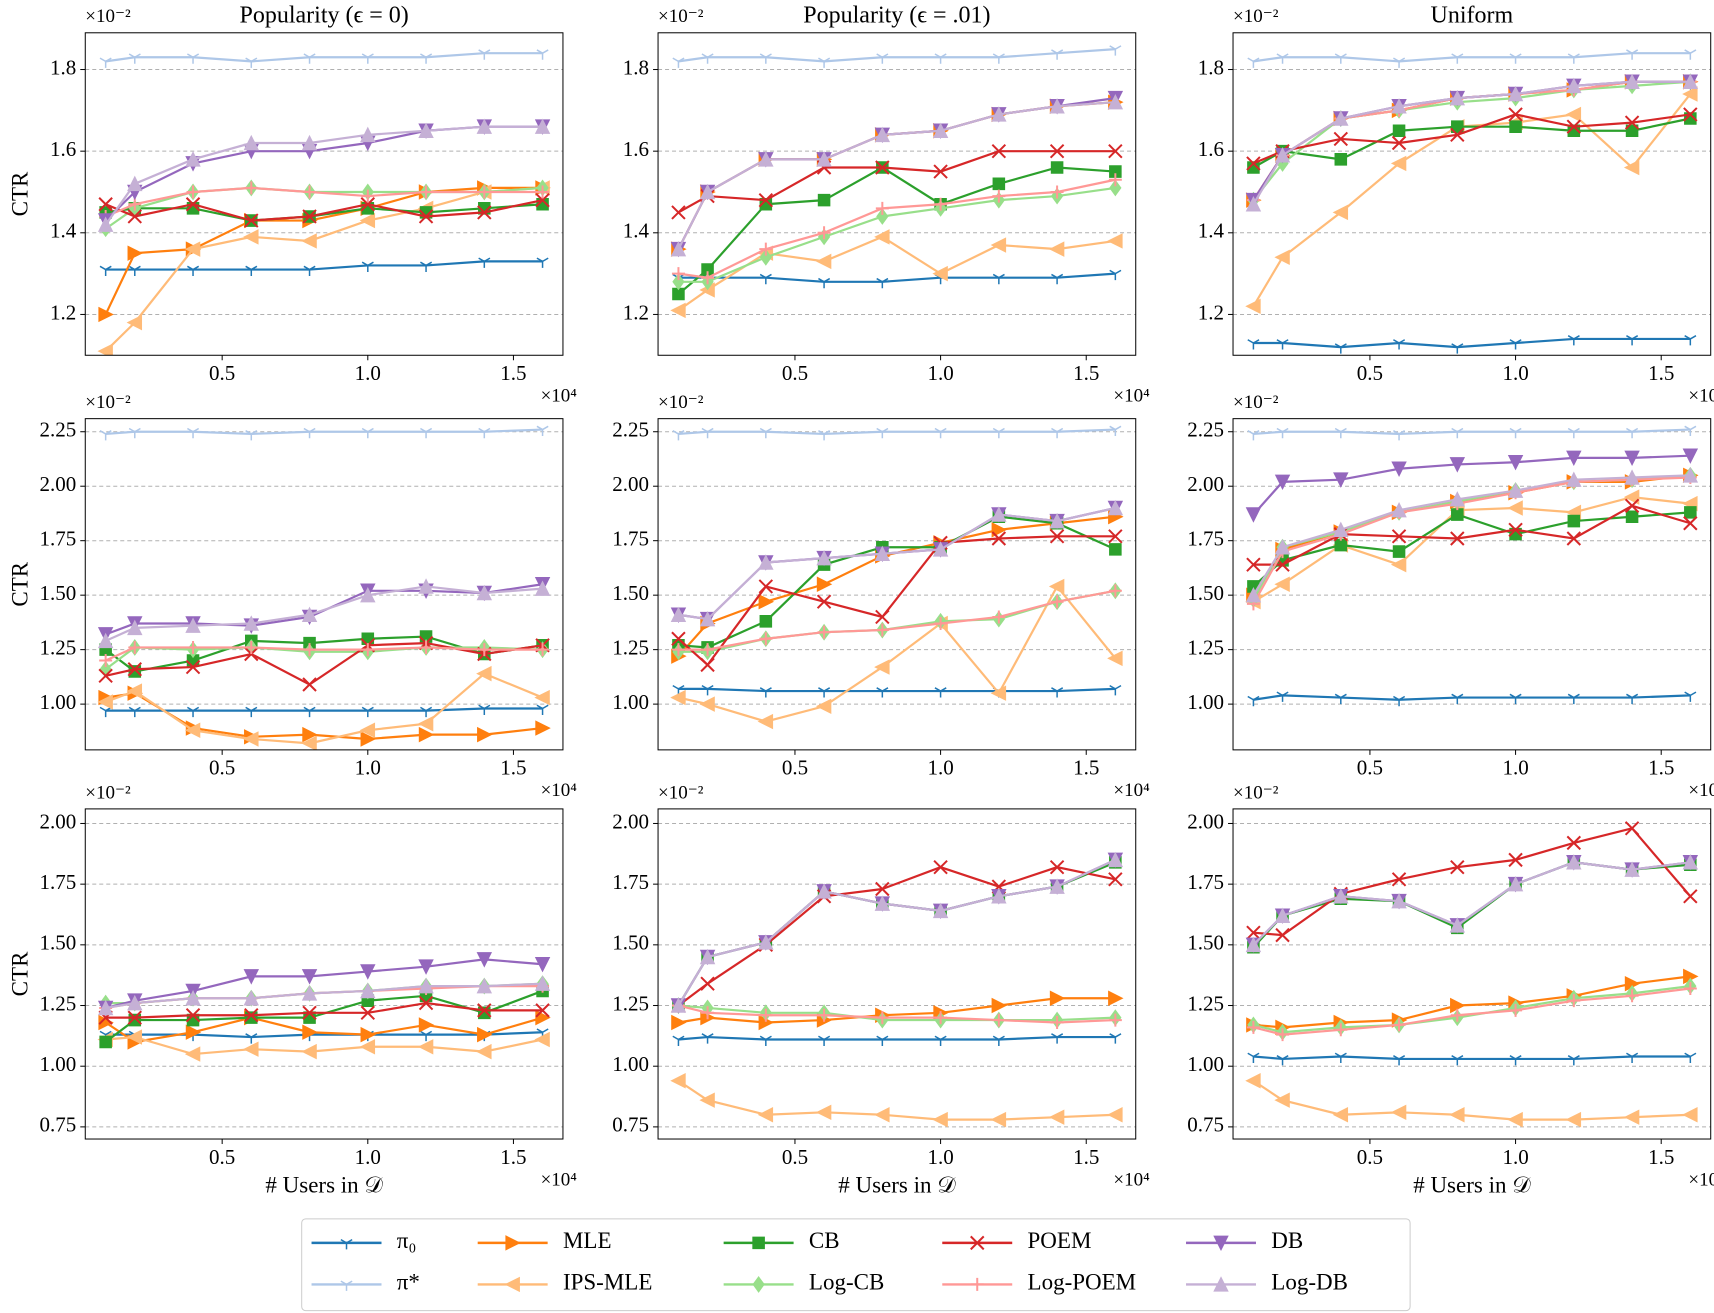 Image resolution: width=1714 pixels, height=1313 pixels. I want to click on y-tick-label: 1.4, so click(636, 231).